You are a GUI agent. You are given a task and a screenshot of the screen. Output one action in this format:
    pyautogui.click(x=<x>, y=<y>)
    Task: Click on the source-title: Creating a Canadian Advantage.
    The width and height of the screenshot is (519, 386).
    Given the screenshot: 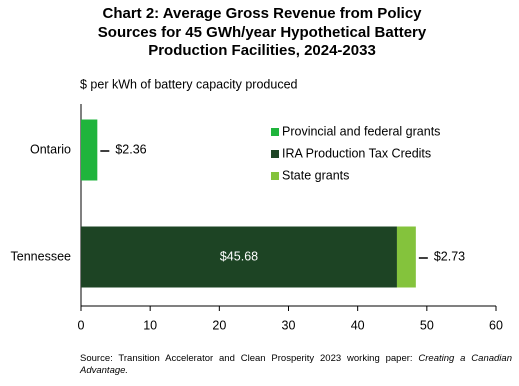 What is the action you would take?
    pyautogui.click(x=296, y=364)
    